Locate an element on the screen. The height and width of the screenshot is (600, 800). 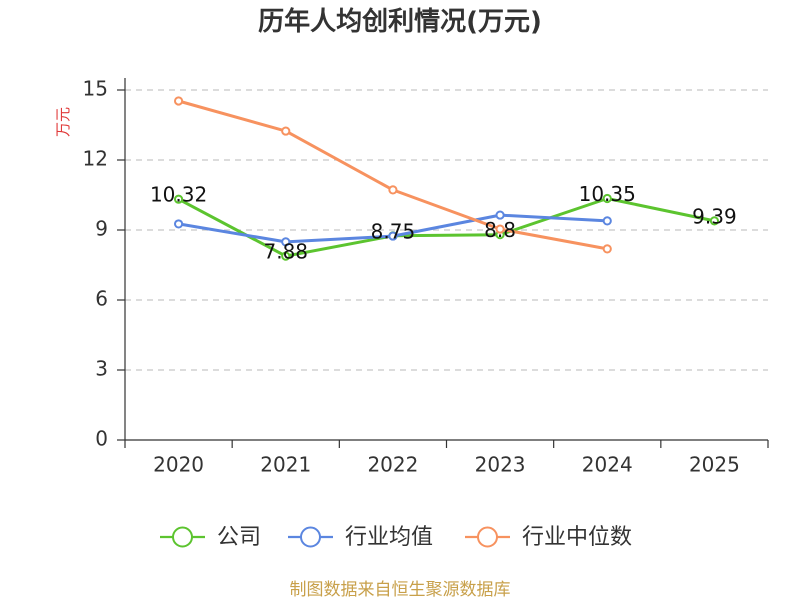
legend-label: 行业中位数 is located at coordinates (577, 537).